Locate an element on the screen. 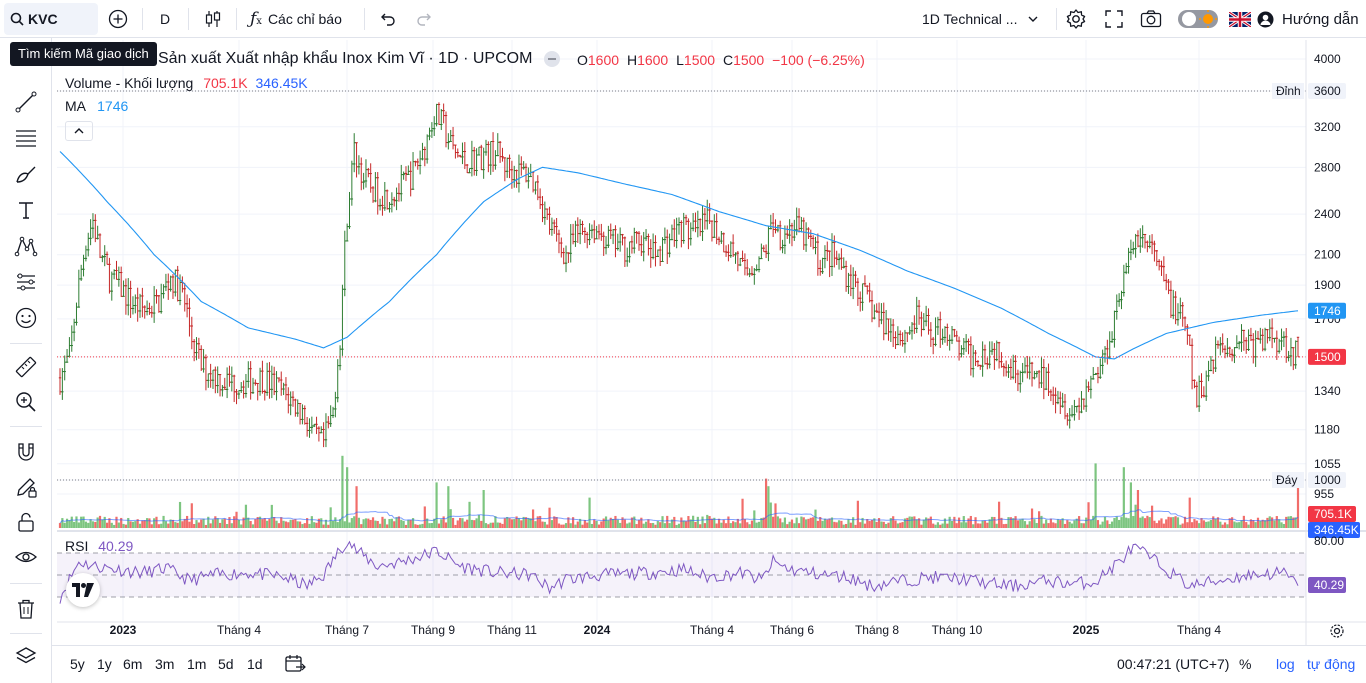 The width and height of the screenshot is (1366, 683). settings-button is located at coordinates (1076, 19).